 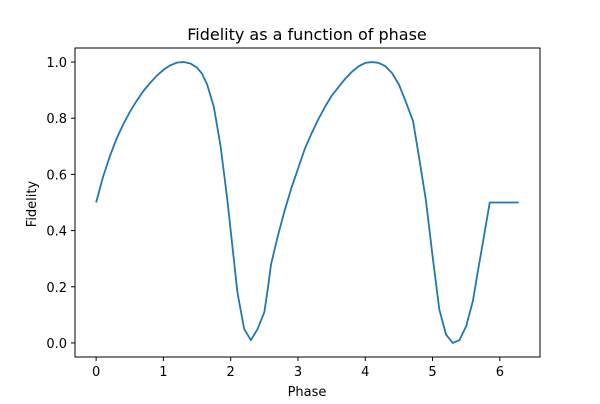 I want to click on x-axis-label: Phase, so click(x=307, y=392).